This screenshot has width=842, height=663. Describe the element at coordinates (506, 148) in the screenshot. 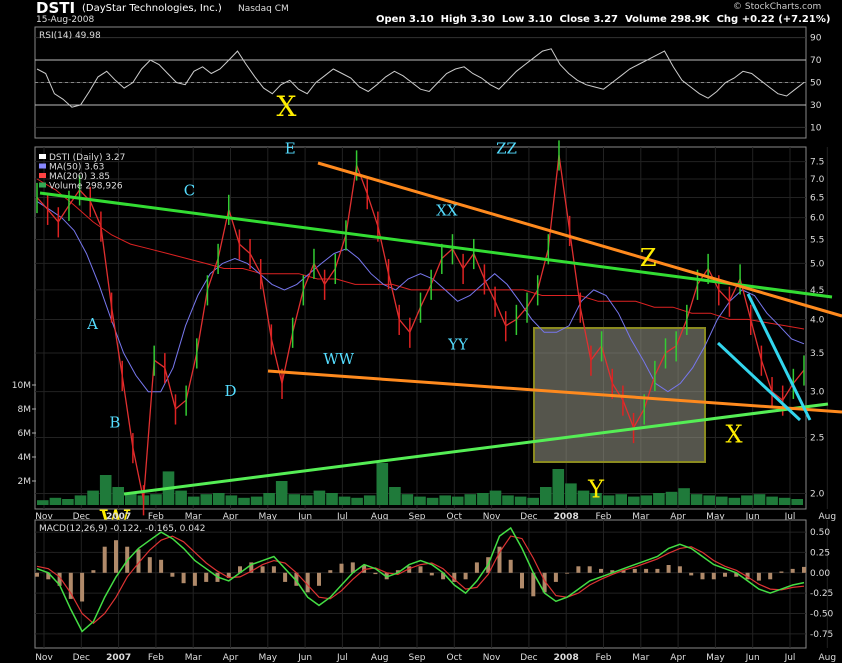

I see `chart-annotation-label: ZZ` at that location.